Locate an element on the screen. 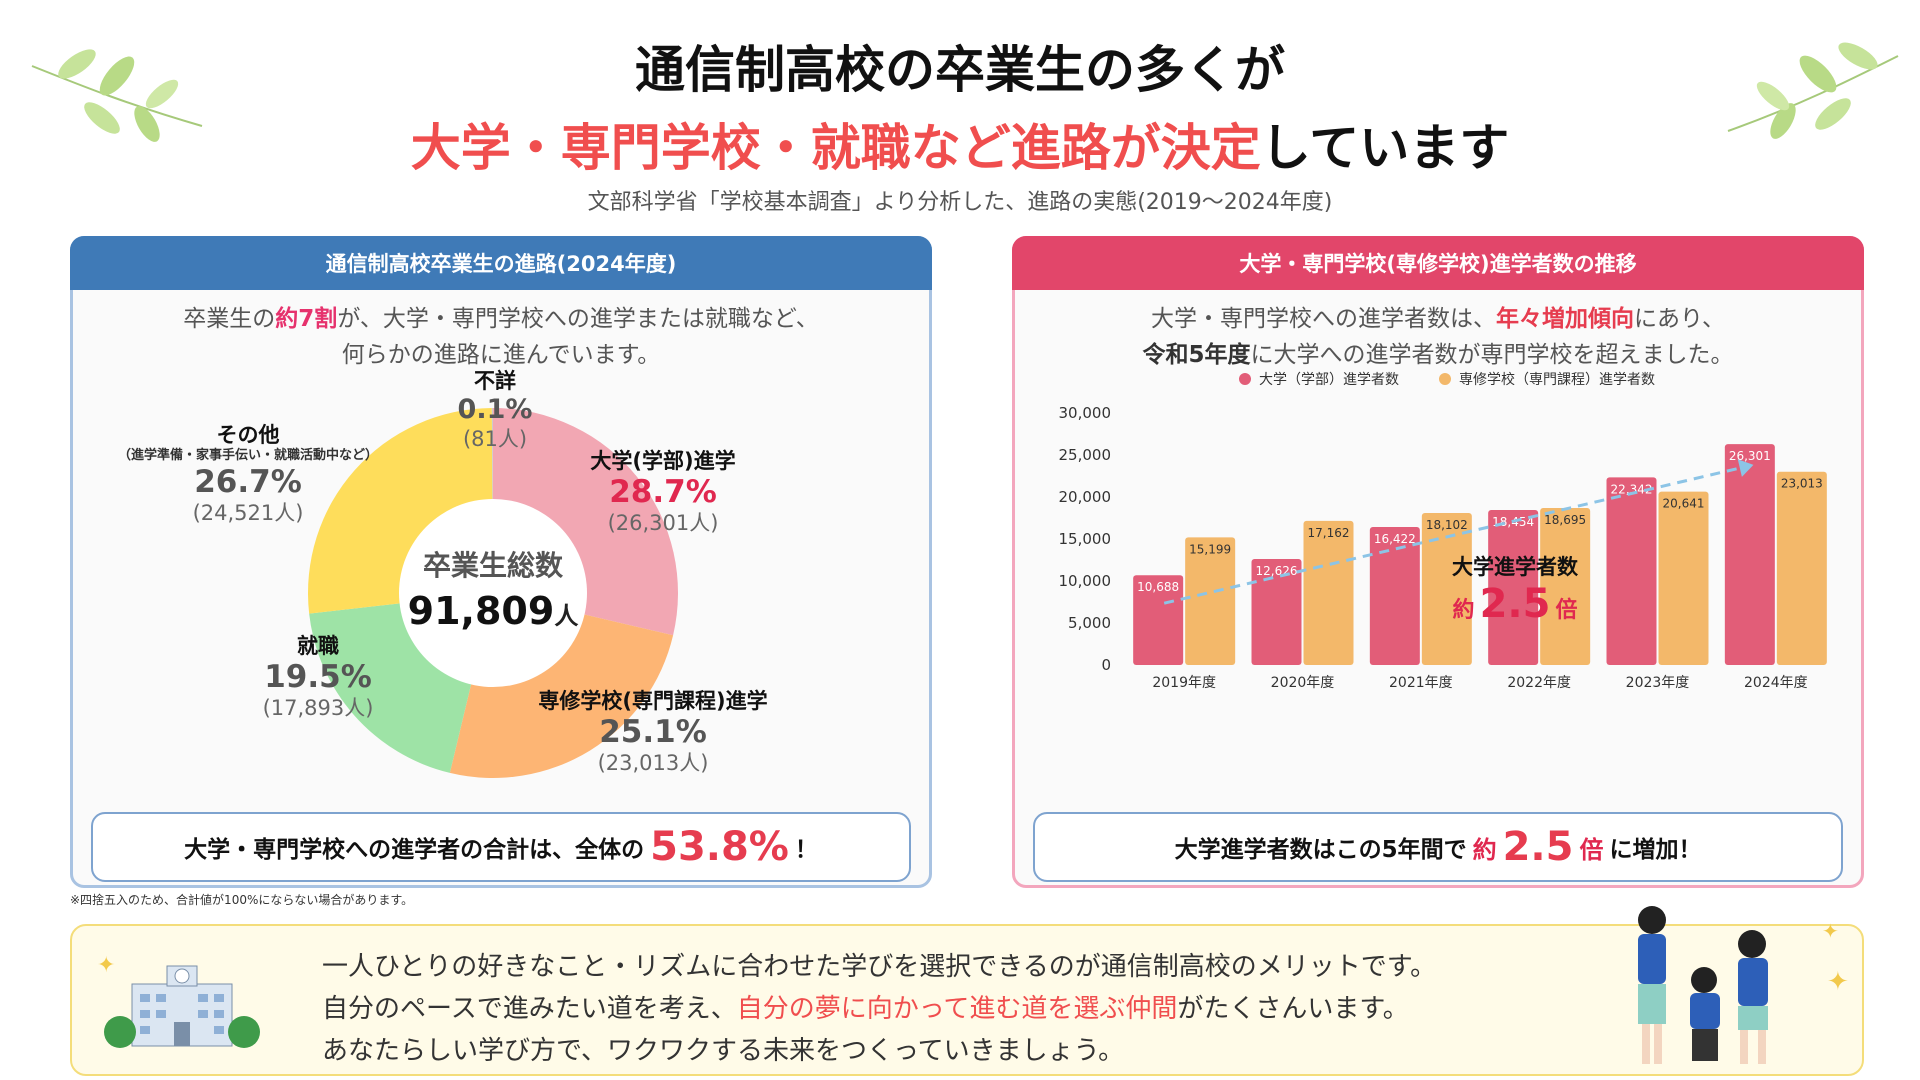  slice-name: その他 is located at coordinates (248, 435).